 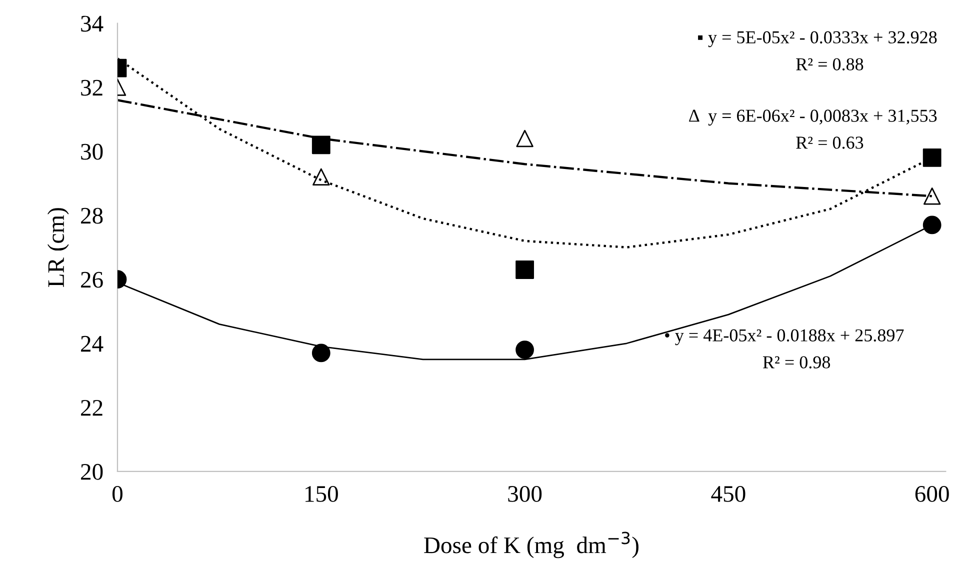 What do you see at coordinates (117, 494) in the screenshot?
I see `x-tick-label: 0` at bounding box center [117, 494].